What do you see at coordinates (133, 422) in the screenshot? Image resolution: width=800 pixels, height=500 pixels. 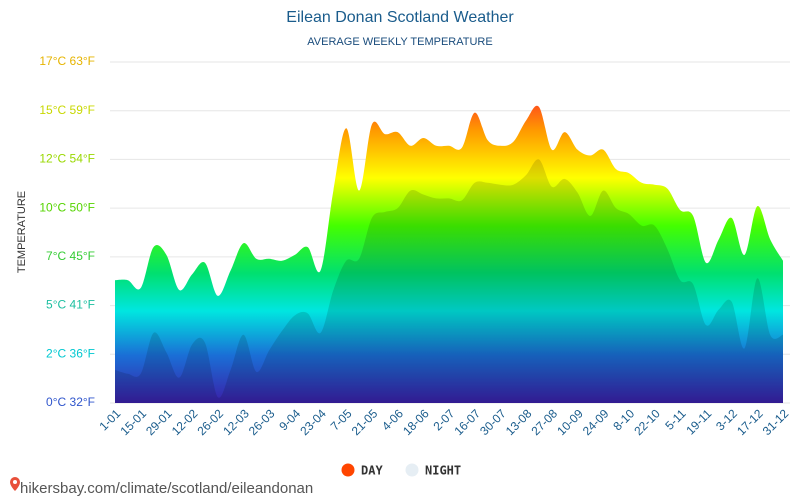 I see `x-tick-label: 15-01` at bounding box center [133, 422].